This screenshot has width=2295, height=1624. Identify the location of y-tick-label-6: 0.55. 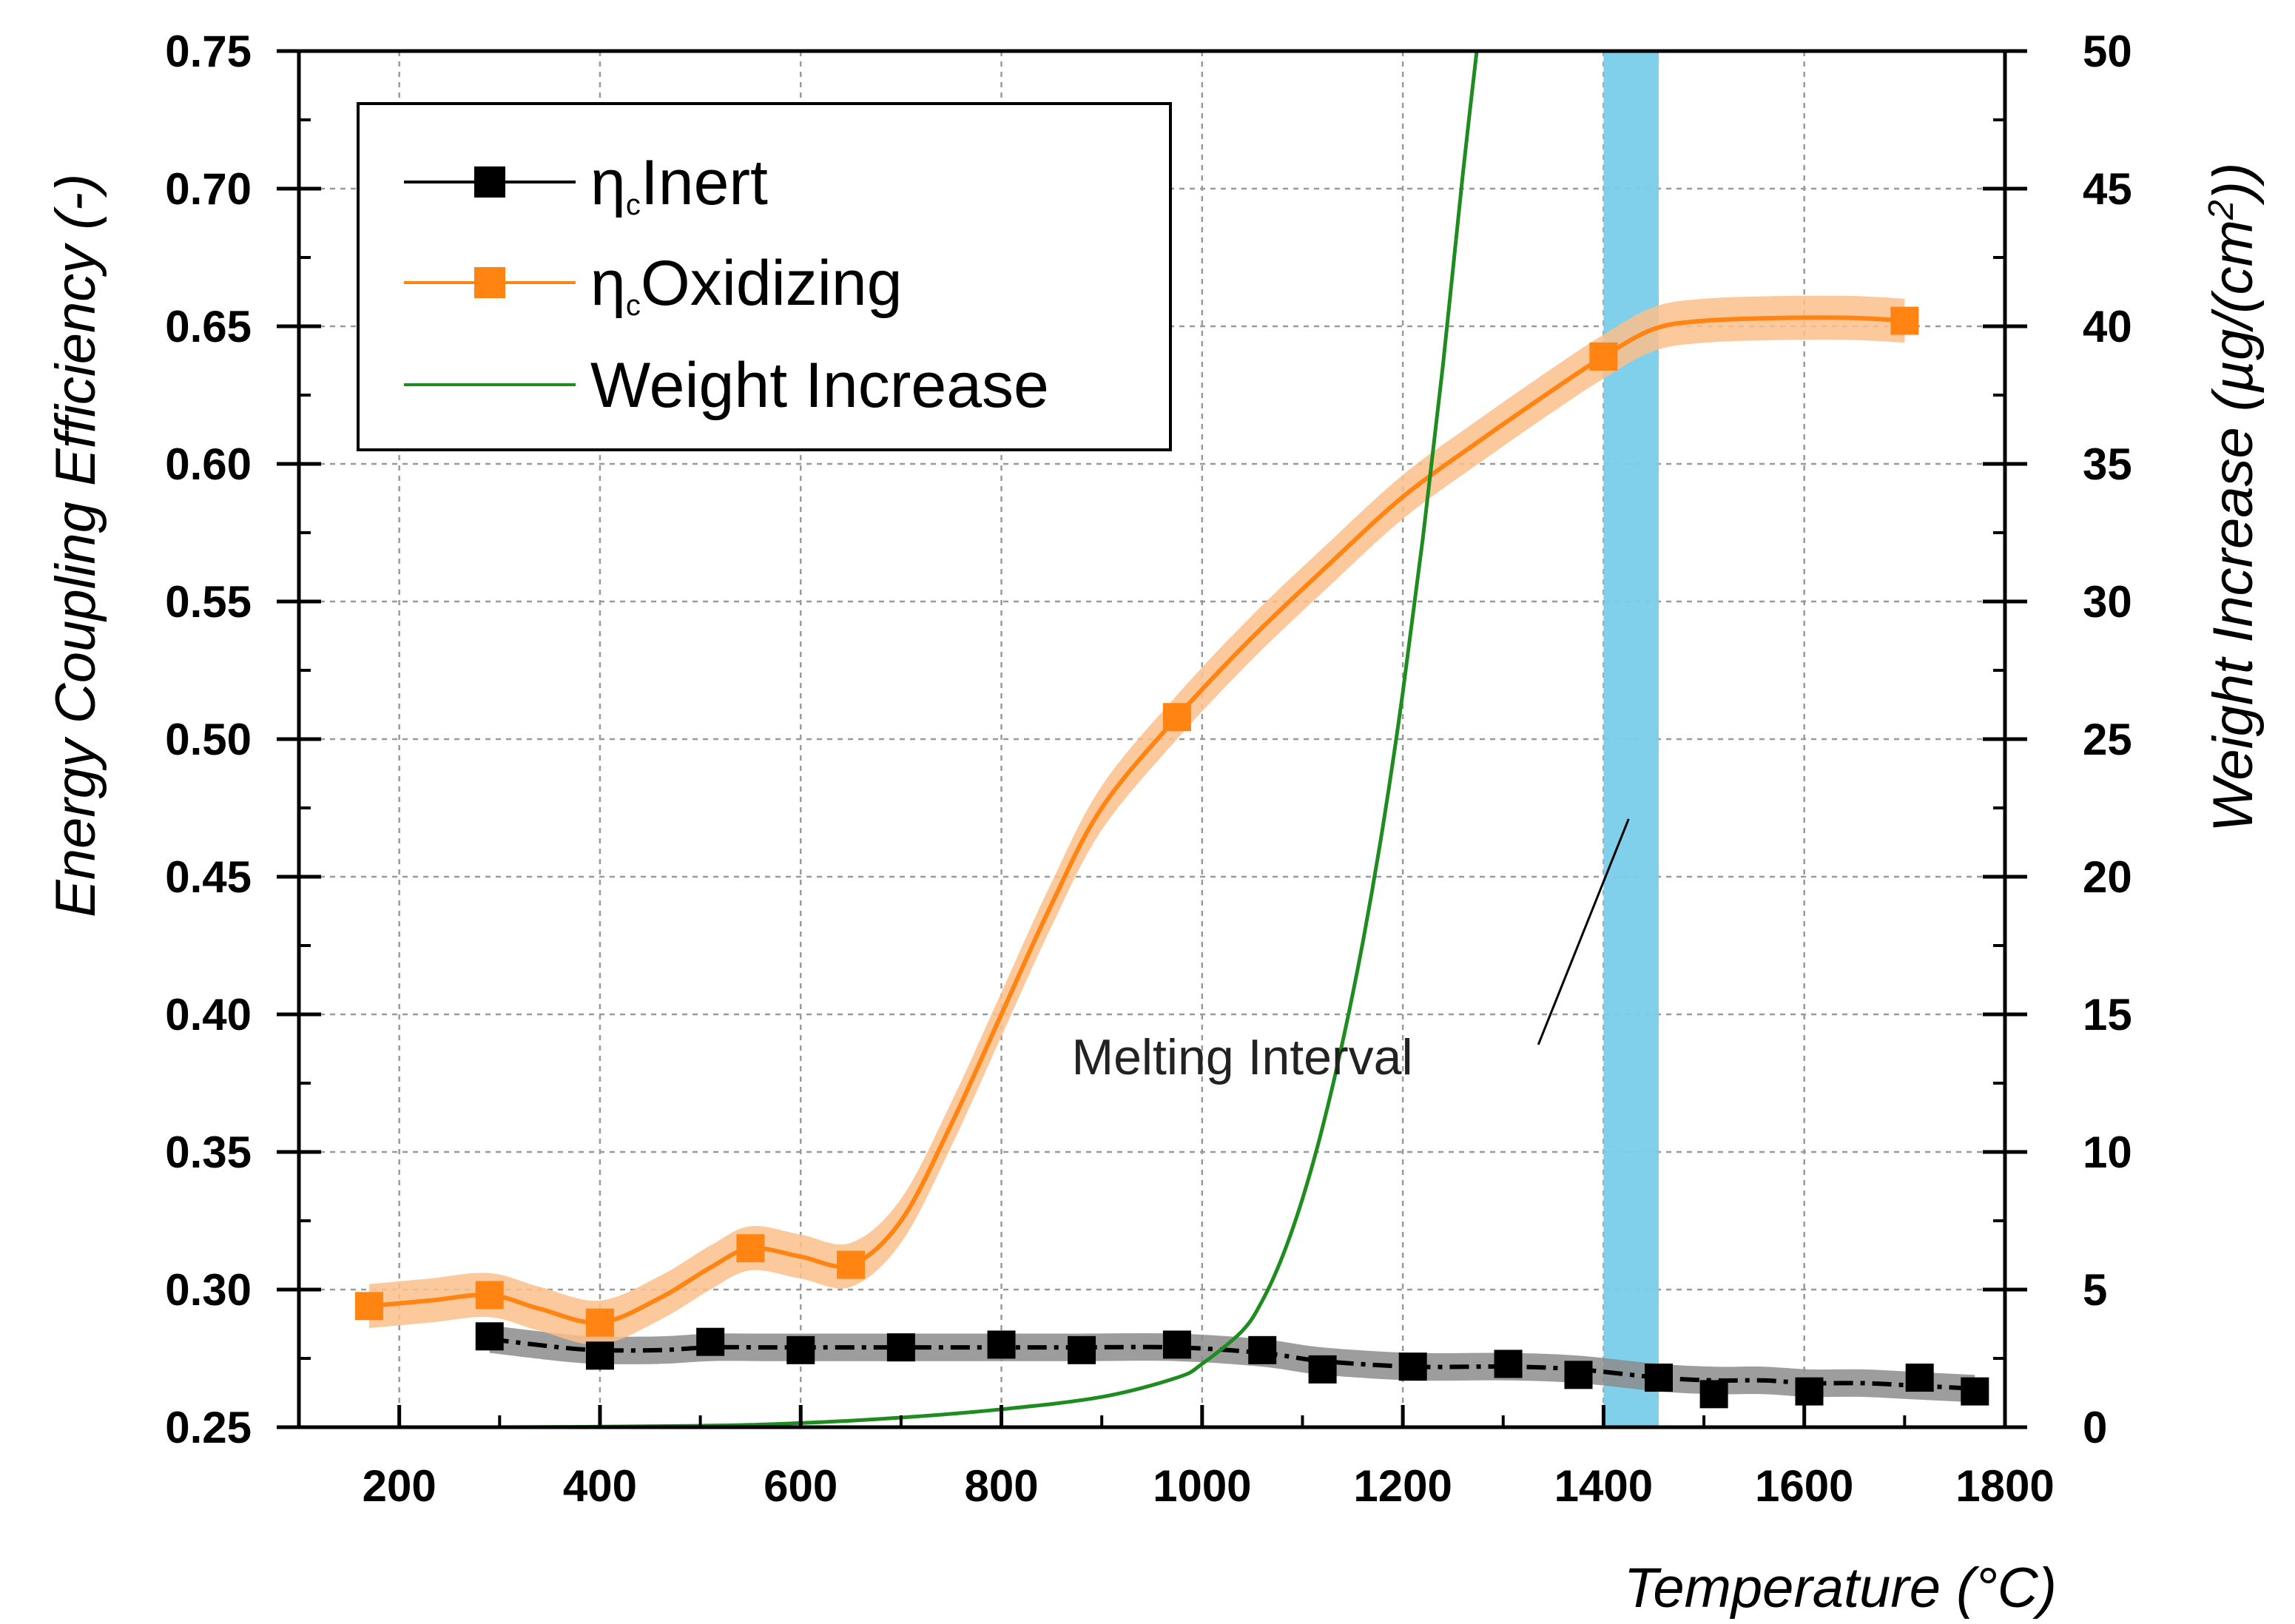
(208, 602).